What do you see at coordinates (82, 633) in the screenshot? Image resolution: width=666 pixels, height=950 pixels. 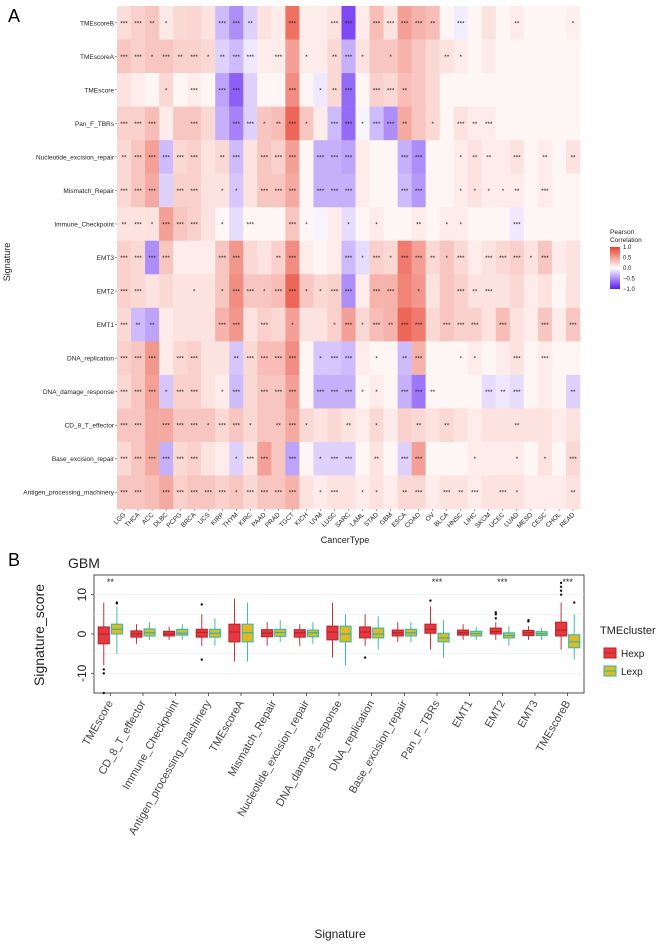 I see `boxplot-y-tick-label: 0` at bounding box center [82, 633].